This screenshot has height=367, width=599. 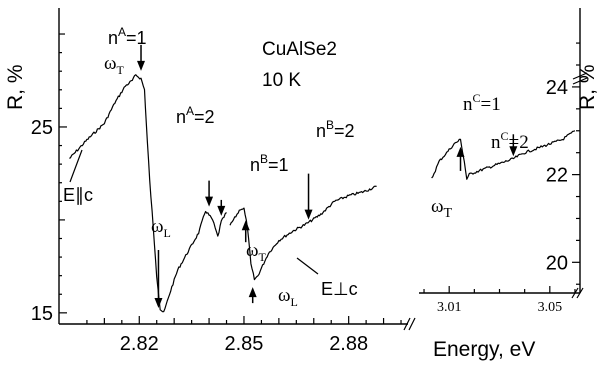 I want to click on arrow-nC2, so click(x=513, y=145).